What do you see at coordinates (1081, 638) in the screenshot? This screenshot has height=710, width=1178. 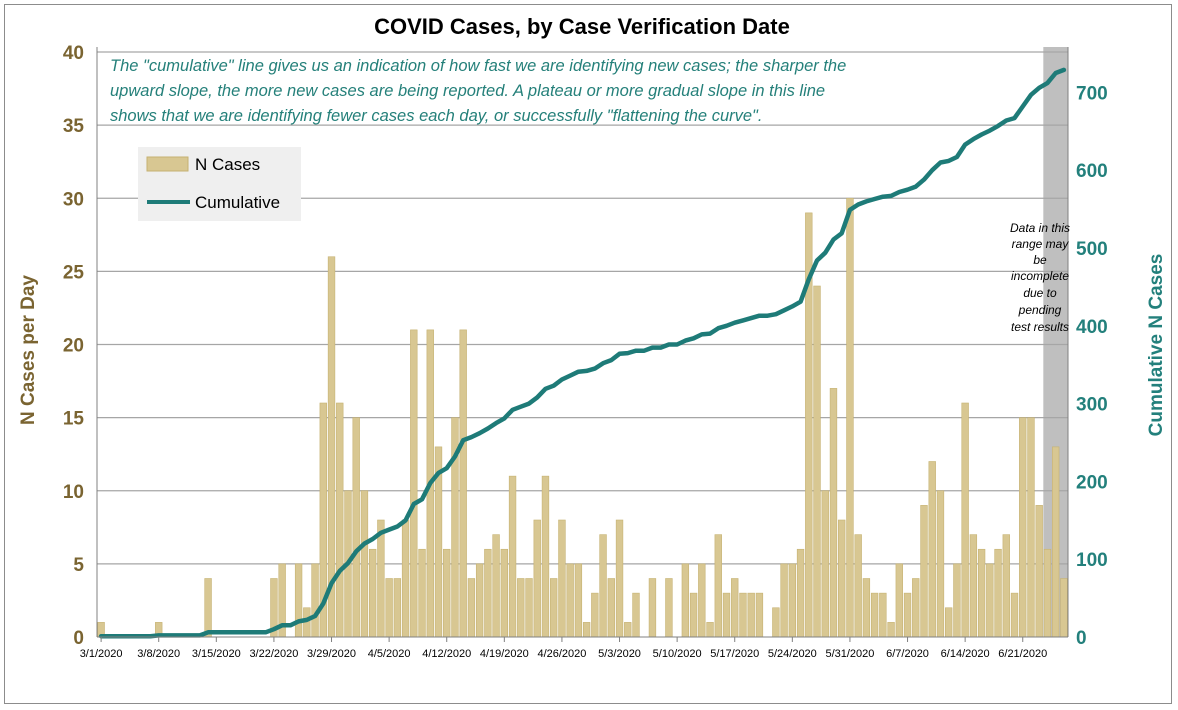 I see `y2-tick-label: 0` at bounding box center [1081, 638].